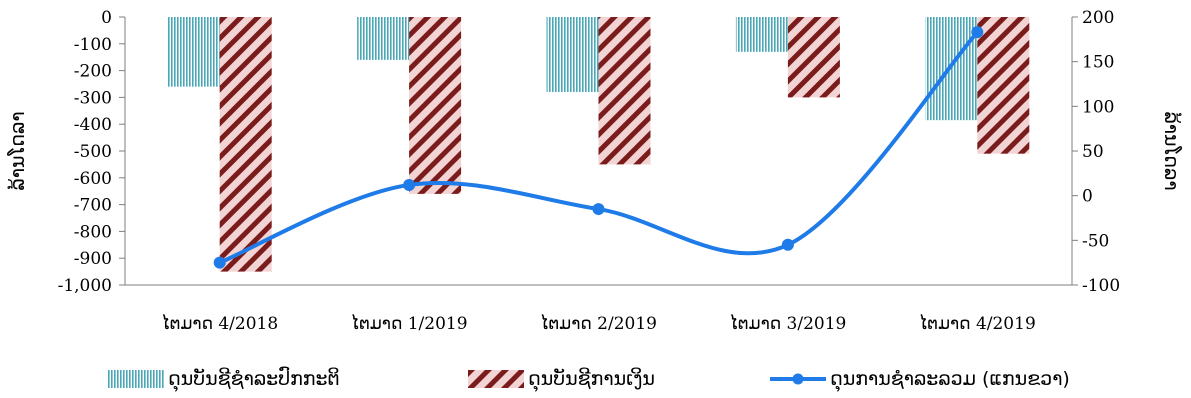  Describe the element at coordinates (1171, 150) in the screenshot. I see `right-axis-title: ລ້ານໂດລາ` at that location.